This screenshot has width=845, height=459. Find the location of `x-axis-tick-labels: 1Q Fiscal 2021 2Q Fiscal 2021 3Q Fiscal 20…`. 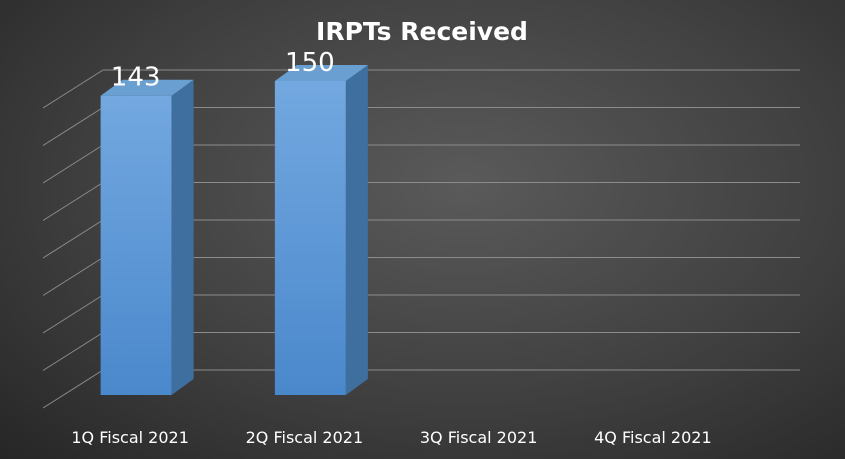

x-axis-tick-labels: 1Q Fiscal 2021 2Q Fiscal 2021 3Q Fiscal 20… is located at coordinates (391, 437).